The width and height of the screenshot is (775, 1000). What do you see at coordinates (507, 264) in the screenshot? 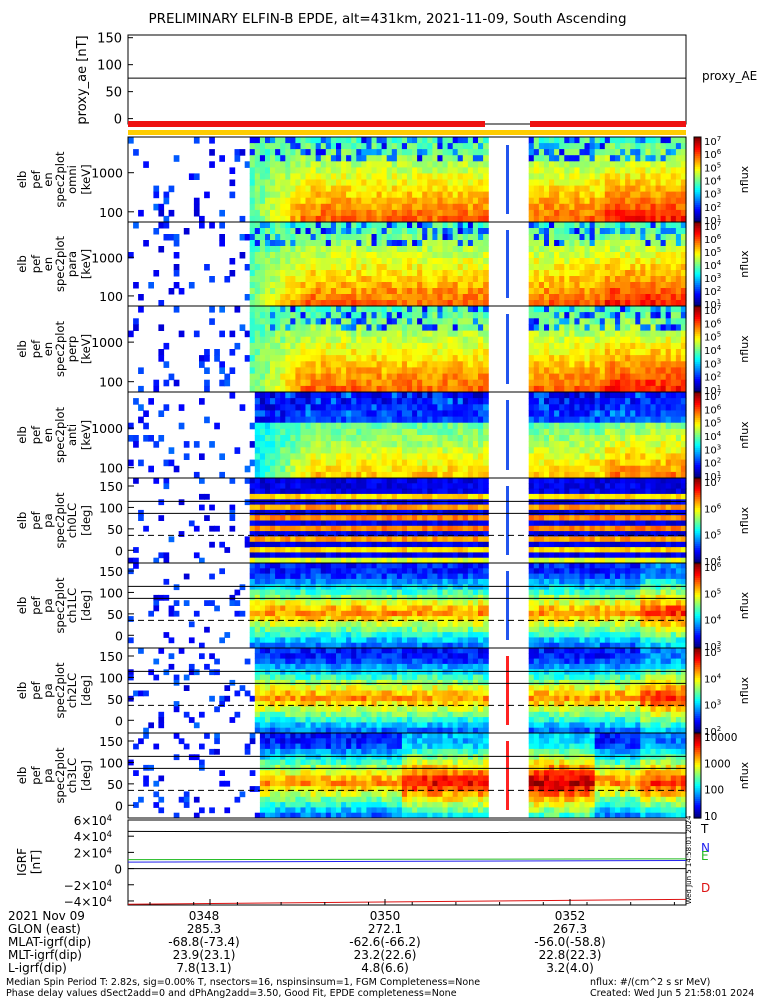
I see `gap-trace-en_para` at bounding box center [507, 264].